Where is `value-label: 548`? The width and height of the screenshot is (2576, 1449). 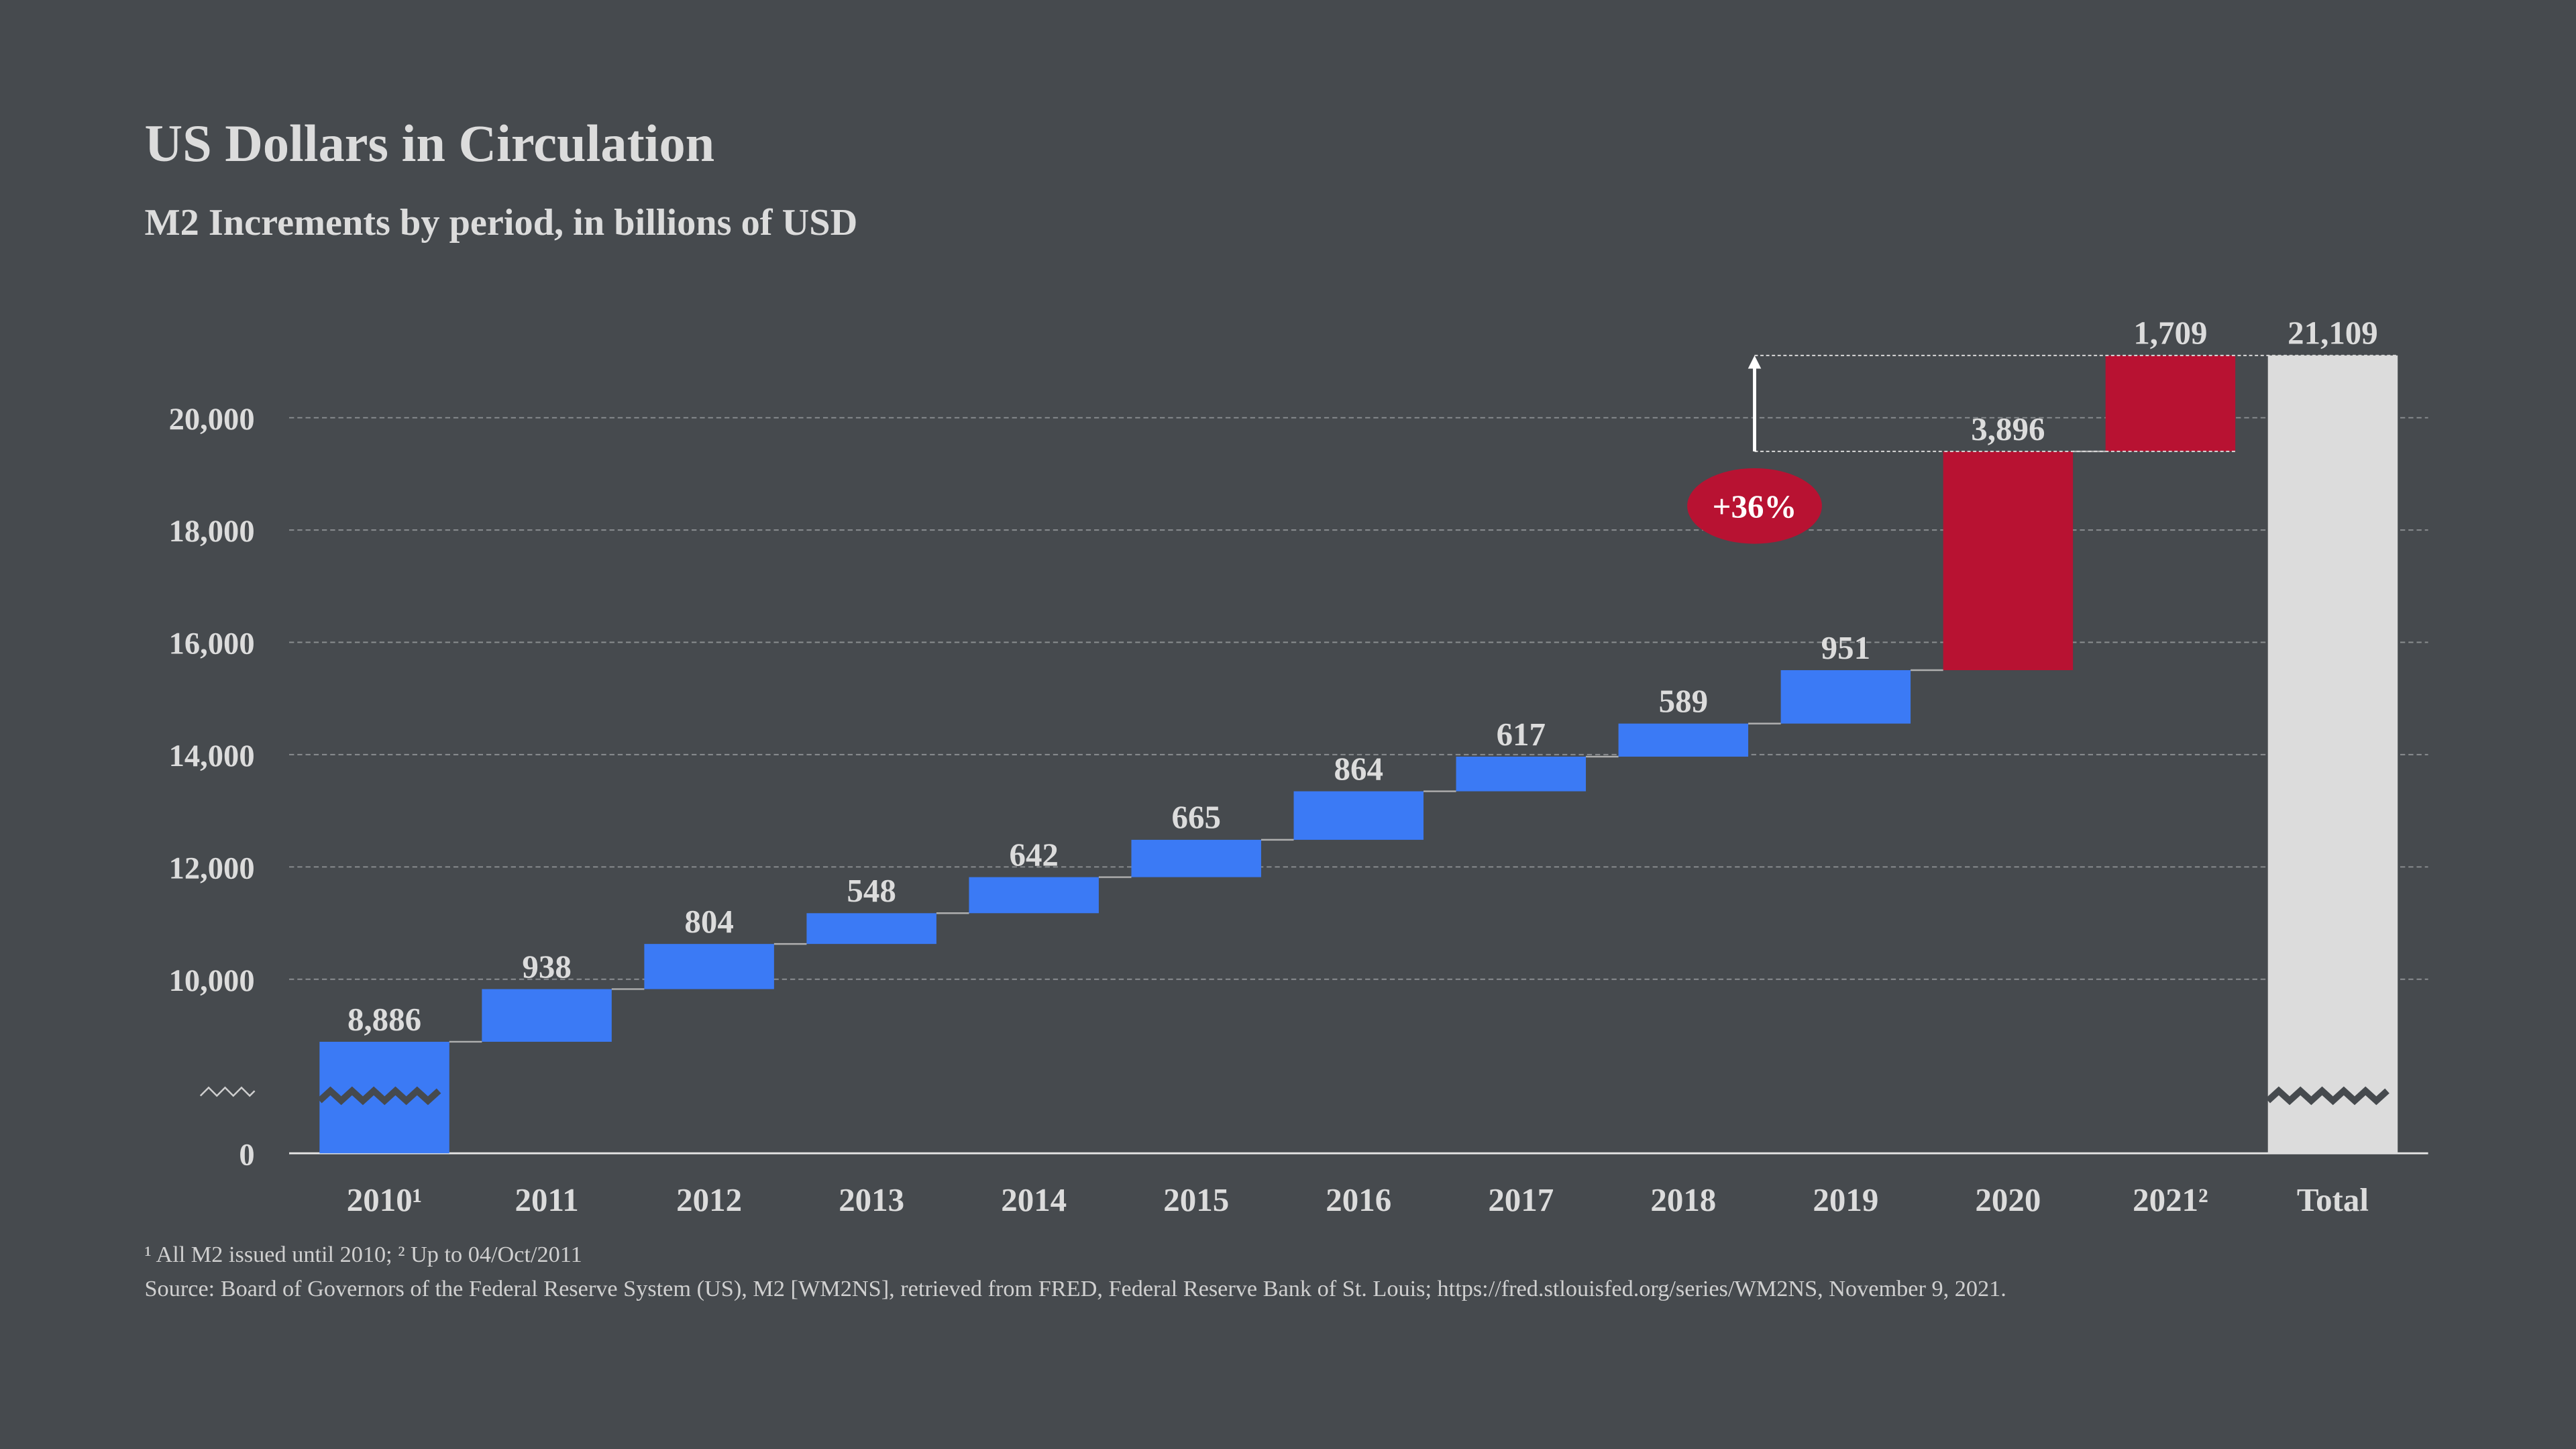
value-label: 548 is located at coordinates (871, 890).